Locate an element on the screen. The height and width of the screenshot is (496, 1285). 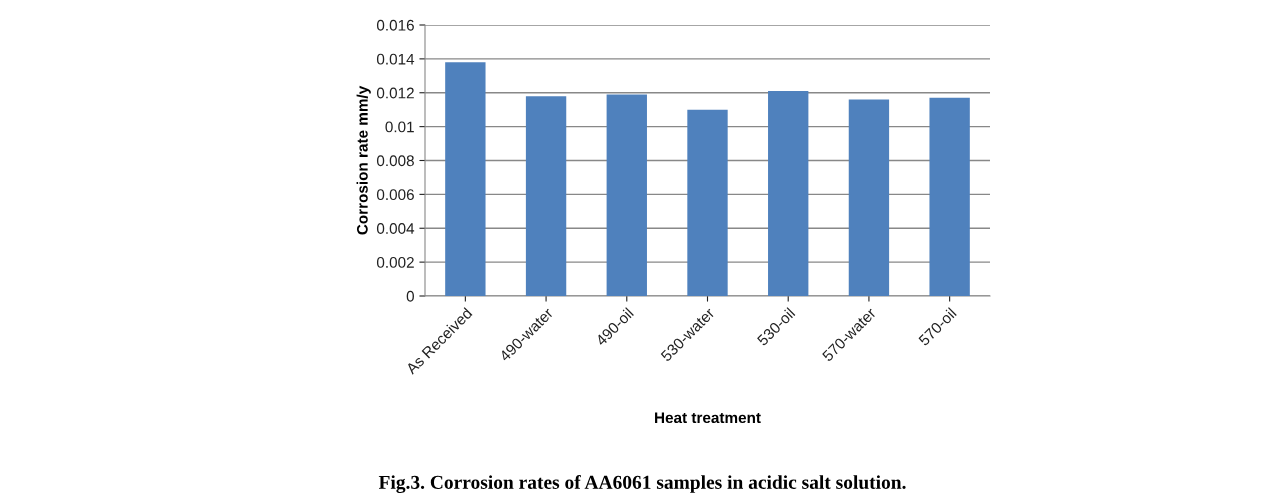
x-axis-title: Heat treatment is located at coordinates (708, 418).